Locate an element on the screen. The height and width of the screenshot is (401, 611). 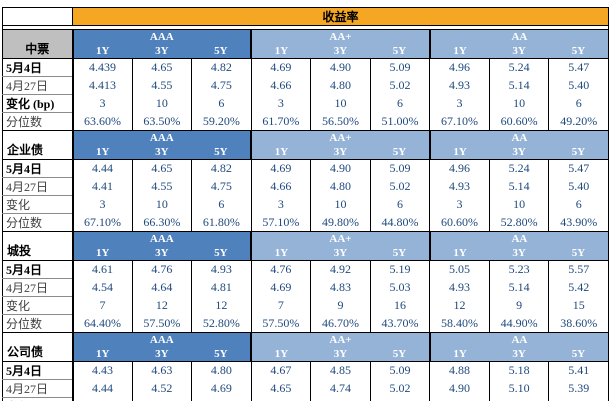
value-cell: 4.80 is located at coordinates (340, 85).